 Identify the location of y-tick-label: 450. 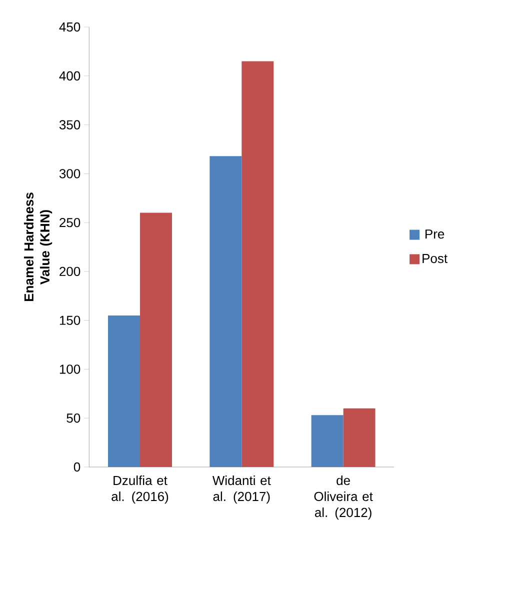
(69, 27).